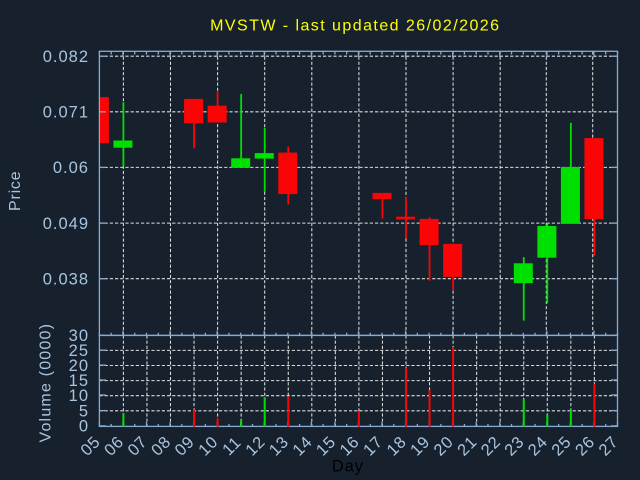  Describe the element at coordinates (66, 224) in the screenshot. I see `svg-text: 0.049` at that location.